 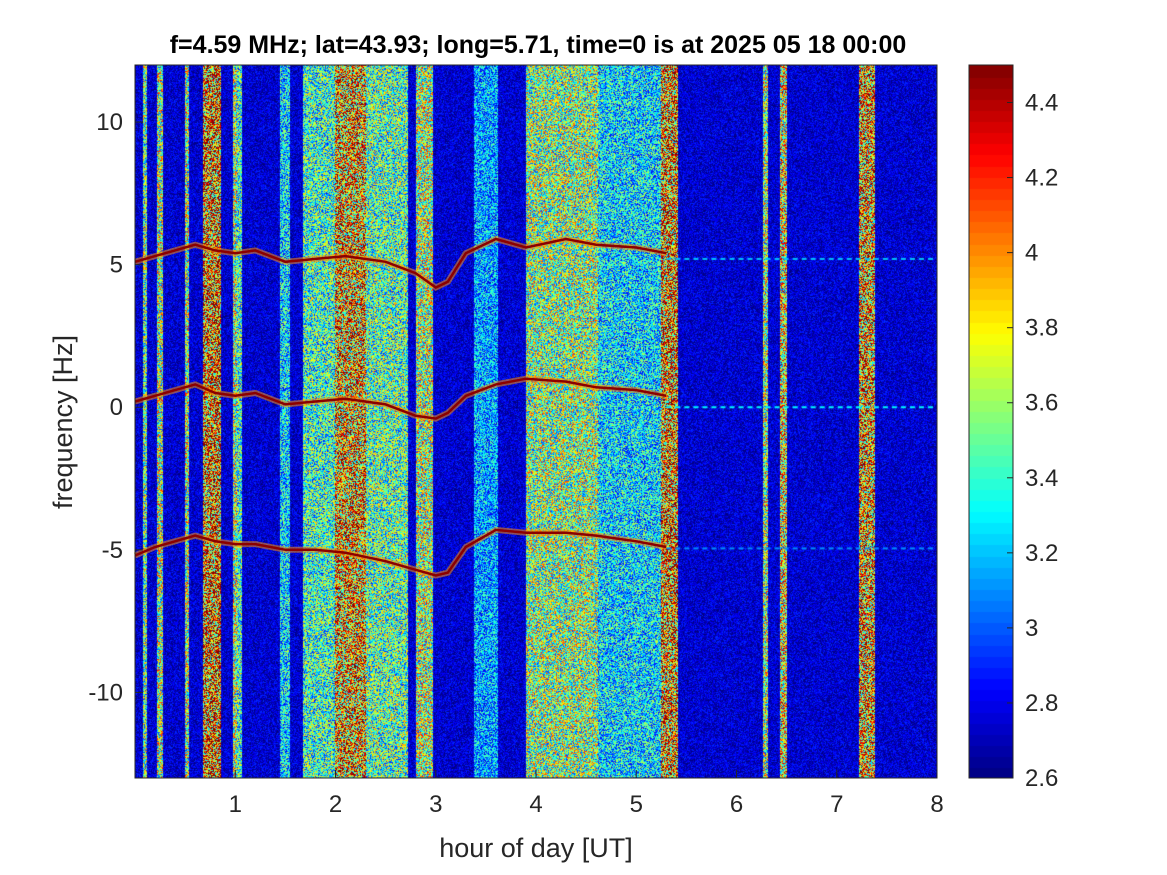 I want to click on x-tick-label: 4, so click(x=535, y=804).